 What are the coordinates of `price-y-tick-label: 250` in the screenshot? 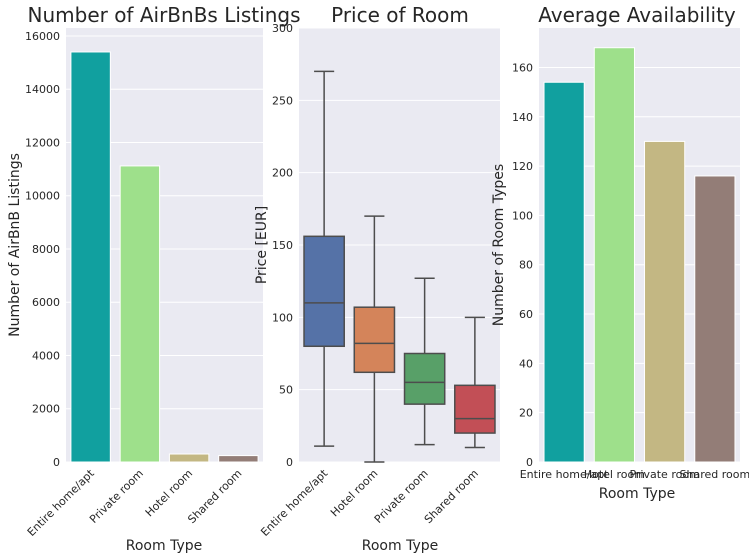 It's located at (282, 100).